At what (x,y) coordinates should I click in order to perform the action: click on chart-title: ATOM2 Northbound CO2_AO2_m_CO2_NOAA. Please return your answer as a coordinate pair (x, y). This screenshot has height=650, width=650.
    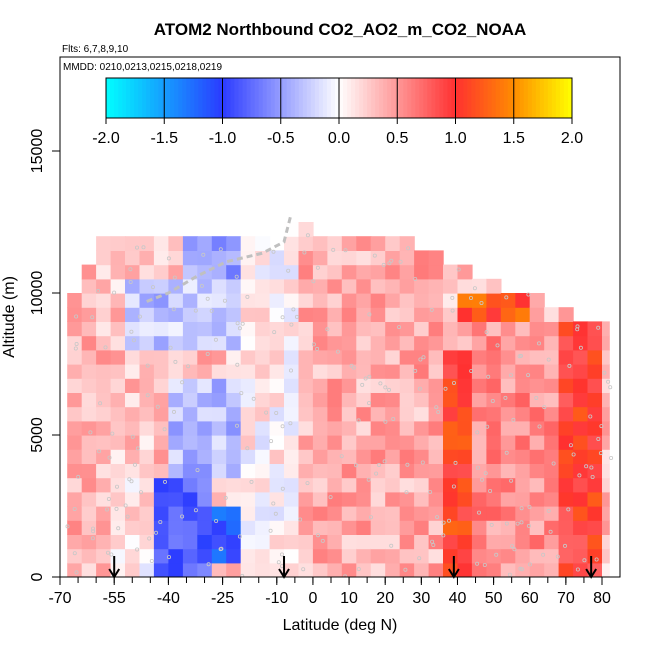
    Looking at the image, I should click on (340, 29).